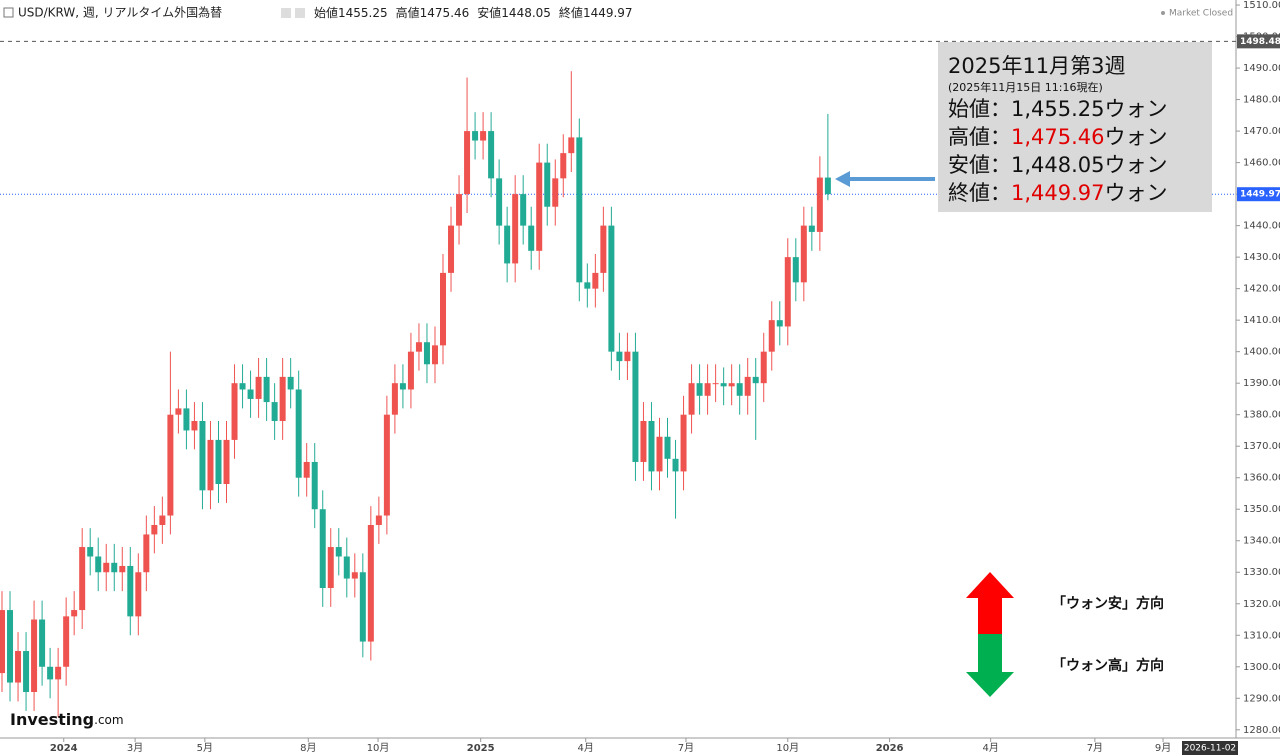  Describe the element at coordinates (1075, 127) in the screenshot. I see `annotation-box` at that location.